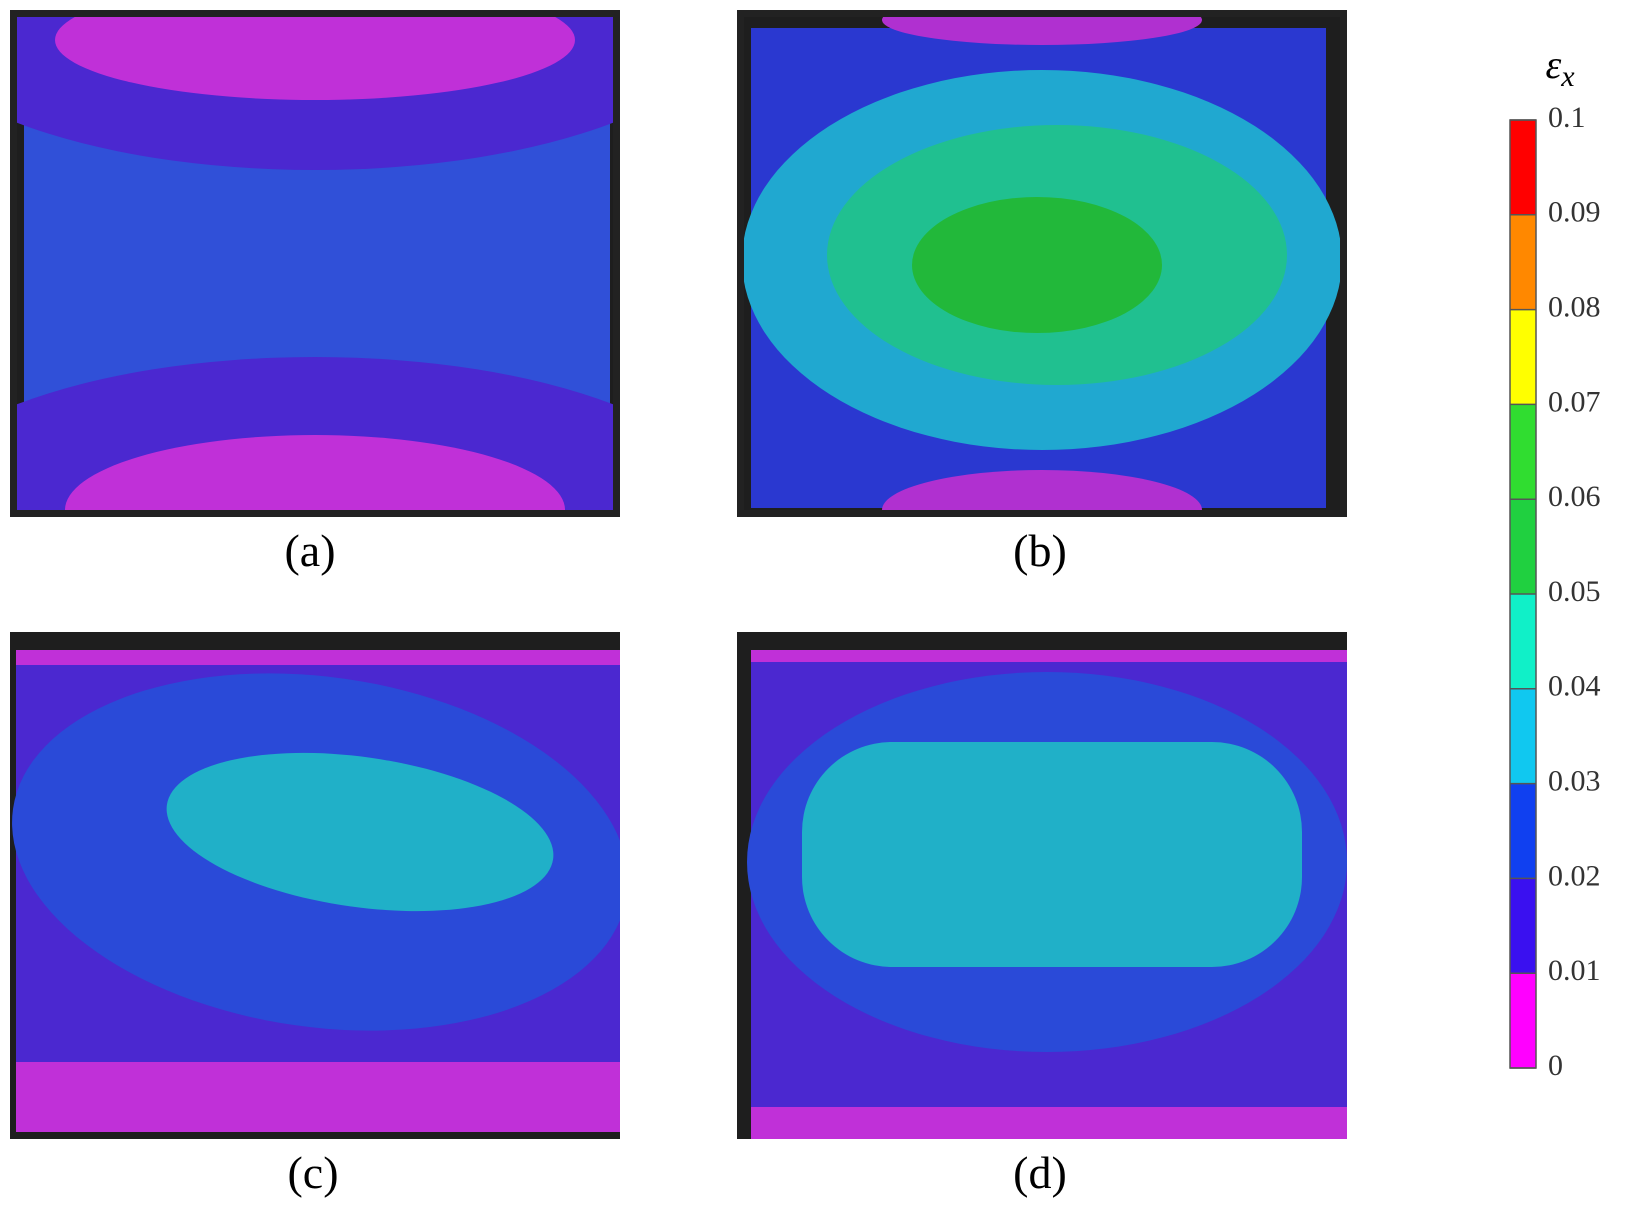  What do you see at coordinates (1555, 1065) in the screenshot?
I see `colorbar-tick-label: 0` at bounding box center [1555, 1065].